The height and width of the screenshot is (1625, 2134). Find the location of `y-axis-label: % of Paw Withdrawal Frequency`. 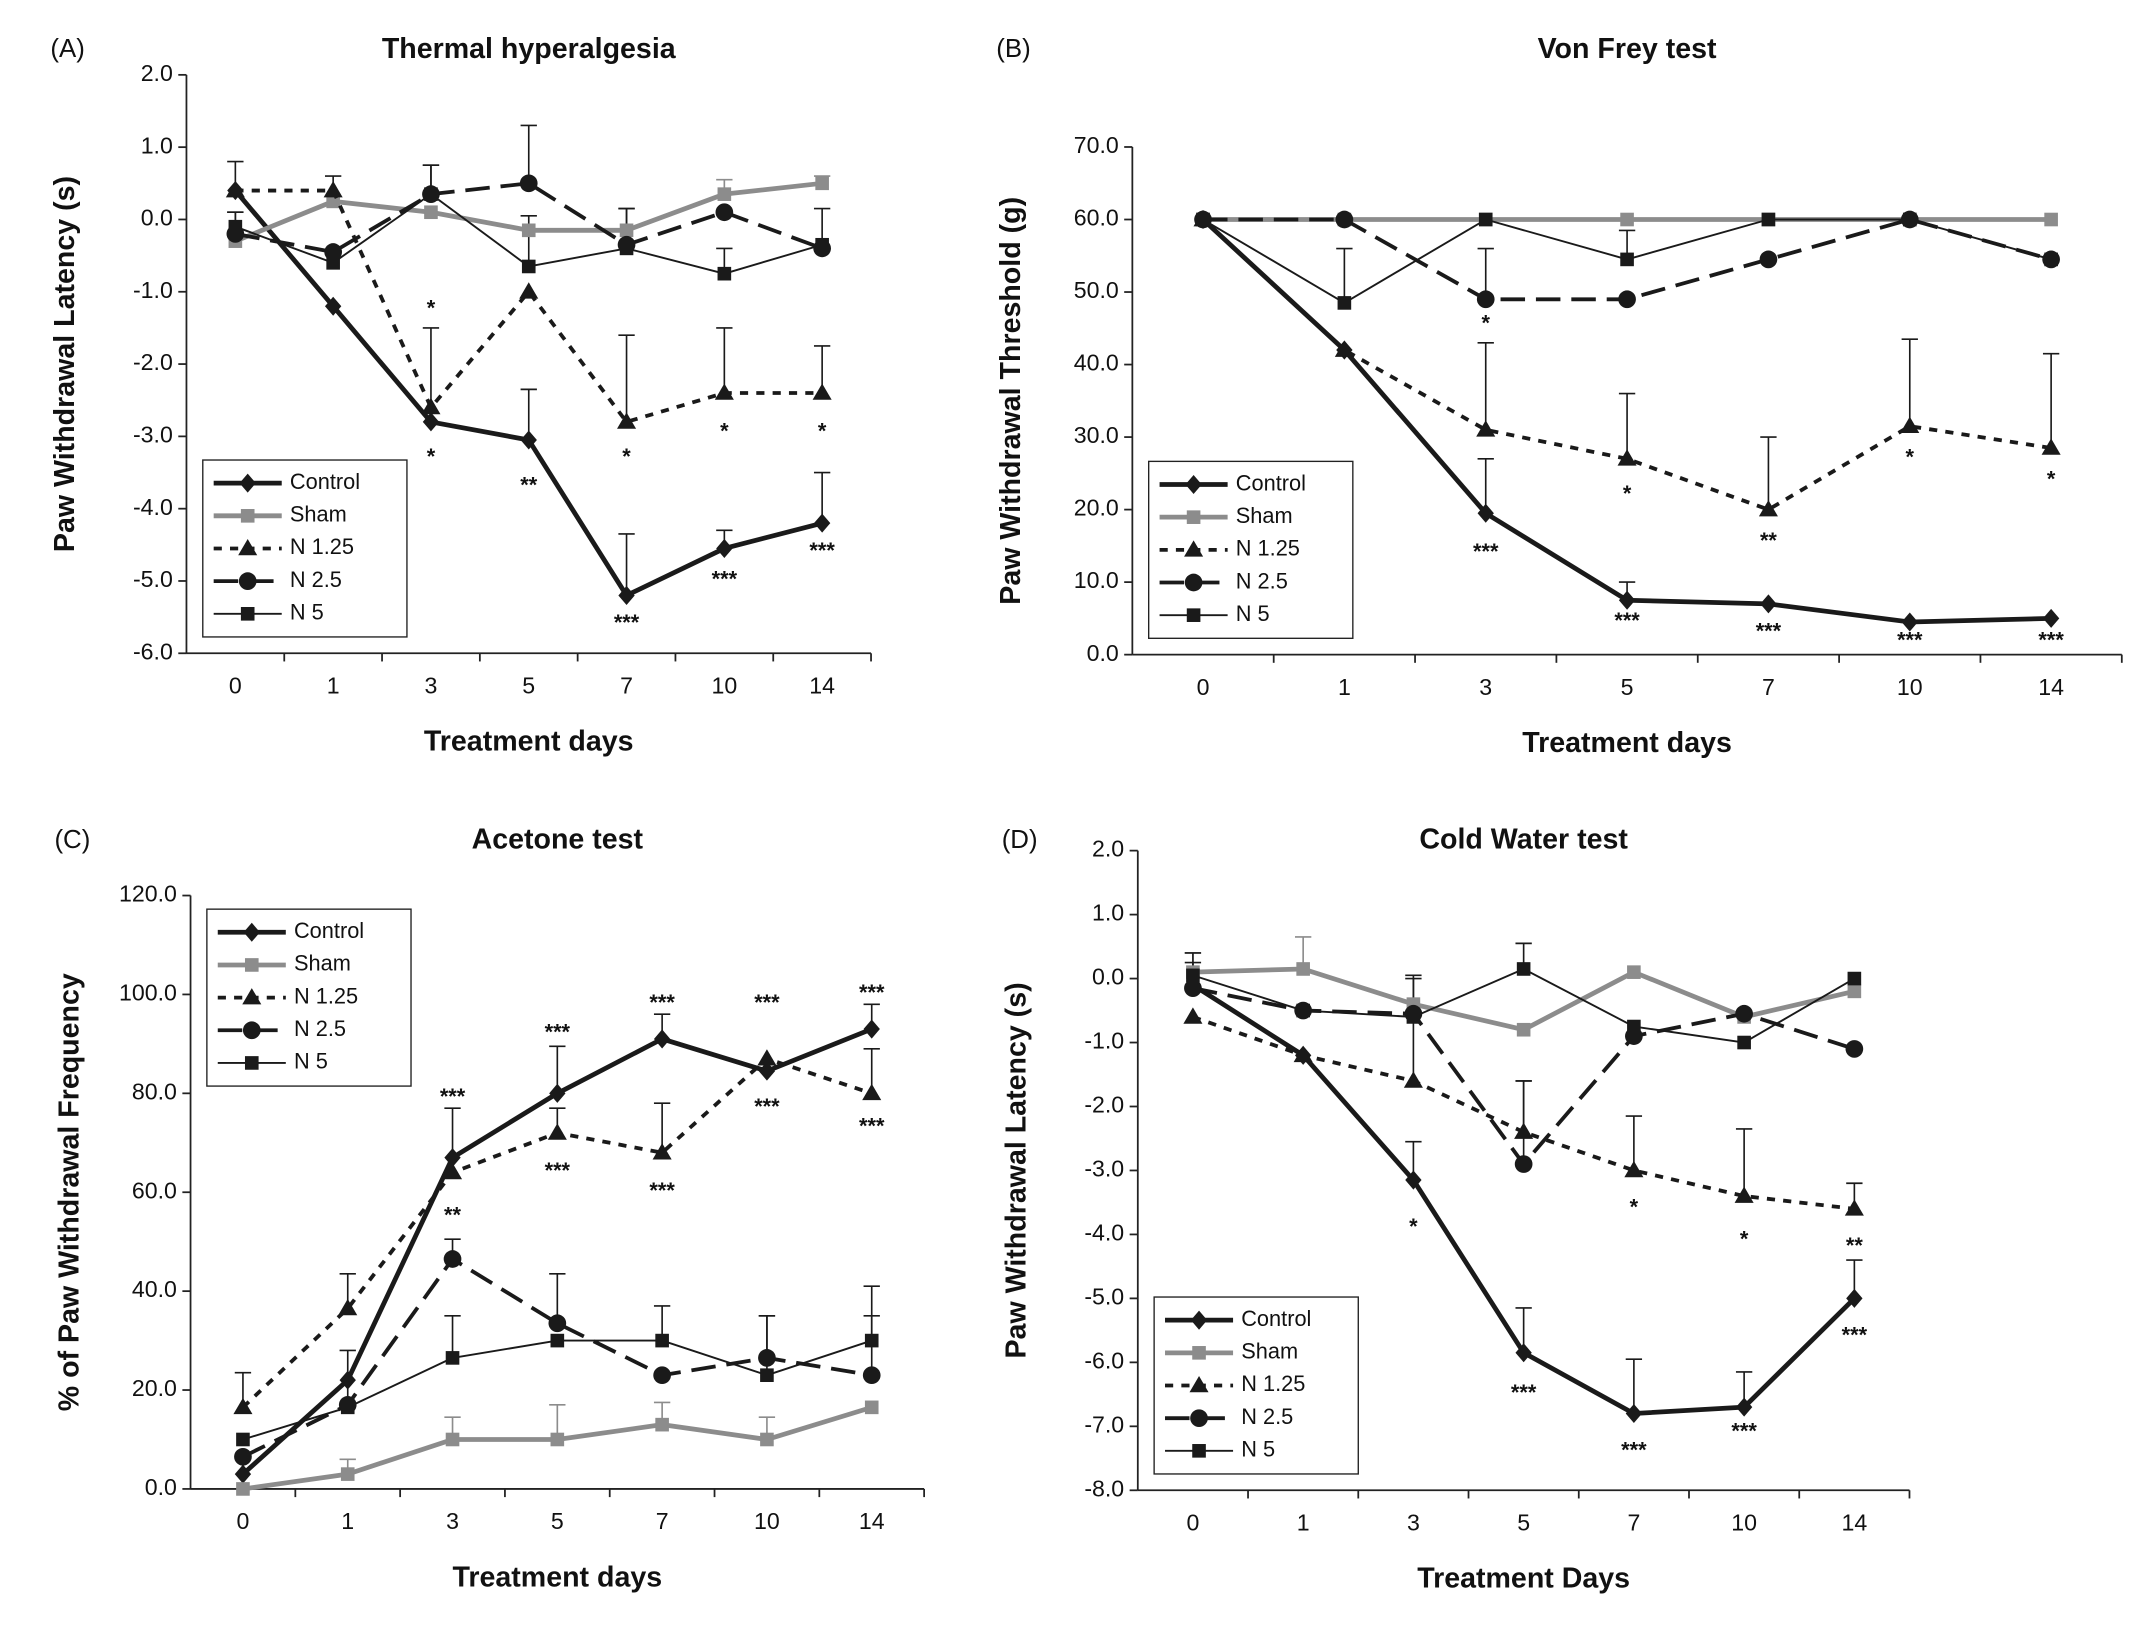

y-axis-label: % of Paw Withdrawal Frequency is located at coordinates (69, 1192).